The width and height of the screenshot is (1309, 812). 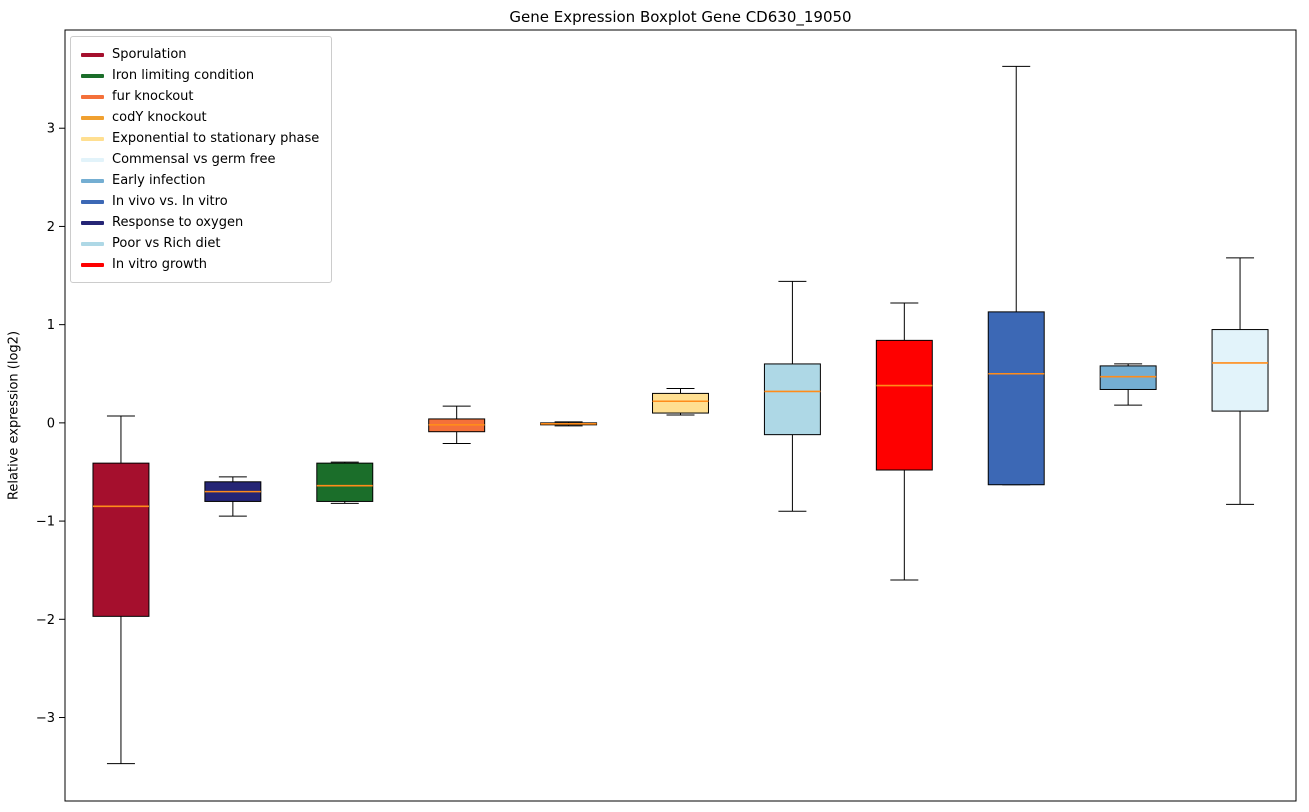 I want to click on box-exponential-to-stationary-phase, so click(x=680, y=401).